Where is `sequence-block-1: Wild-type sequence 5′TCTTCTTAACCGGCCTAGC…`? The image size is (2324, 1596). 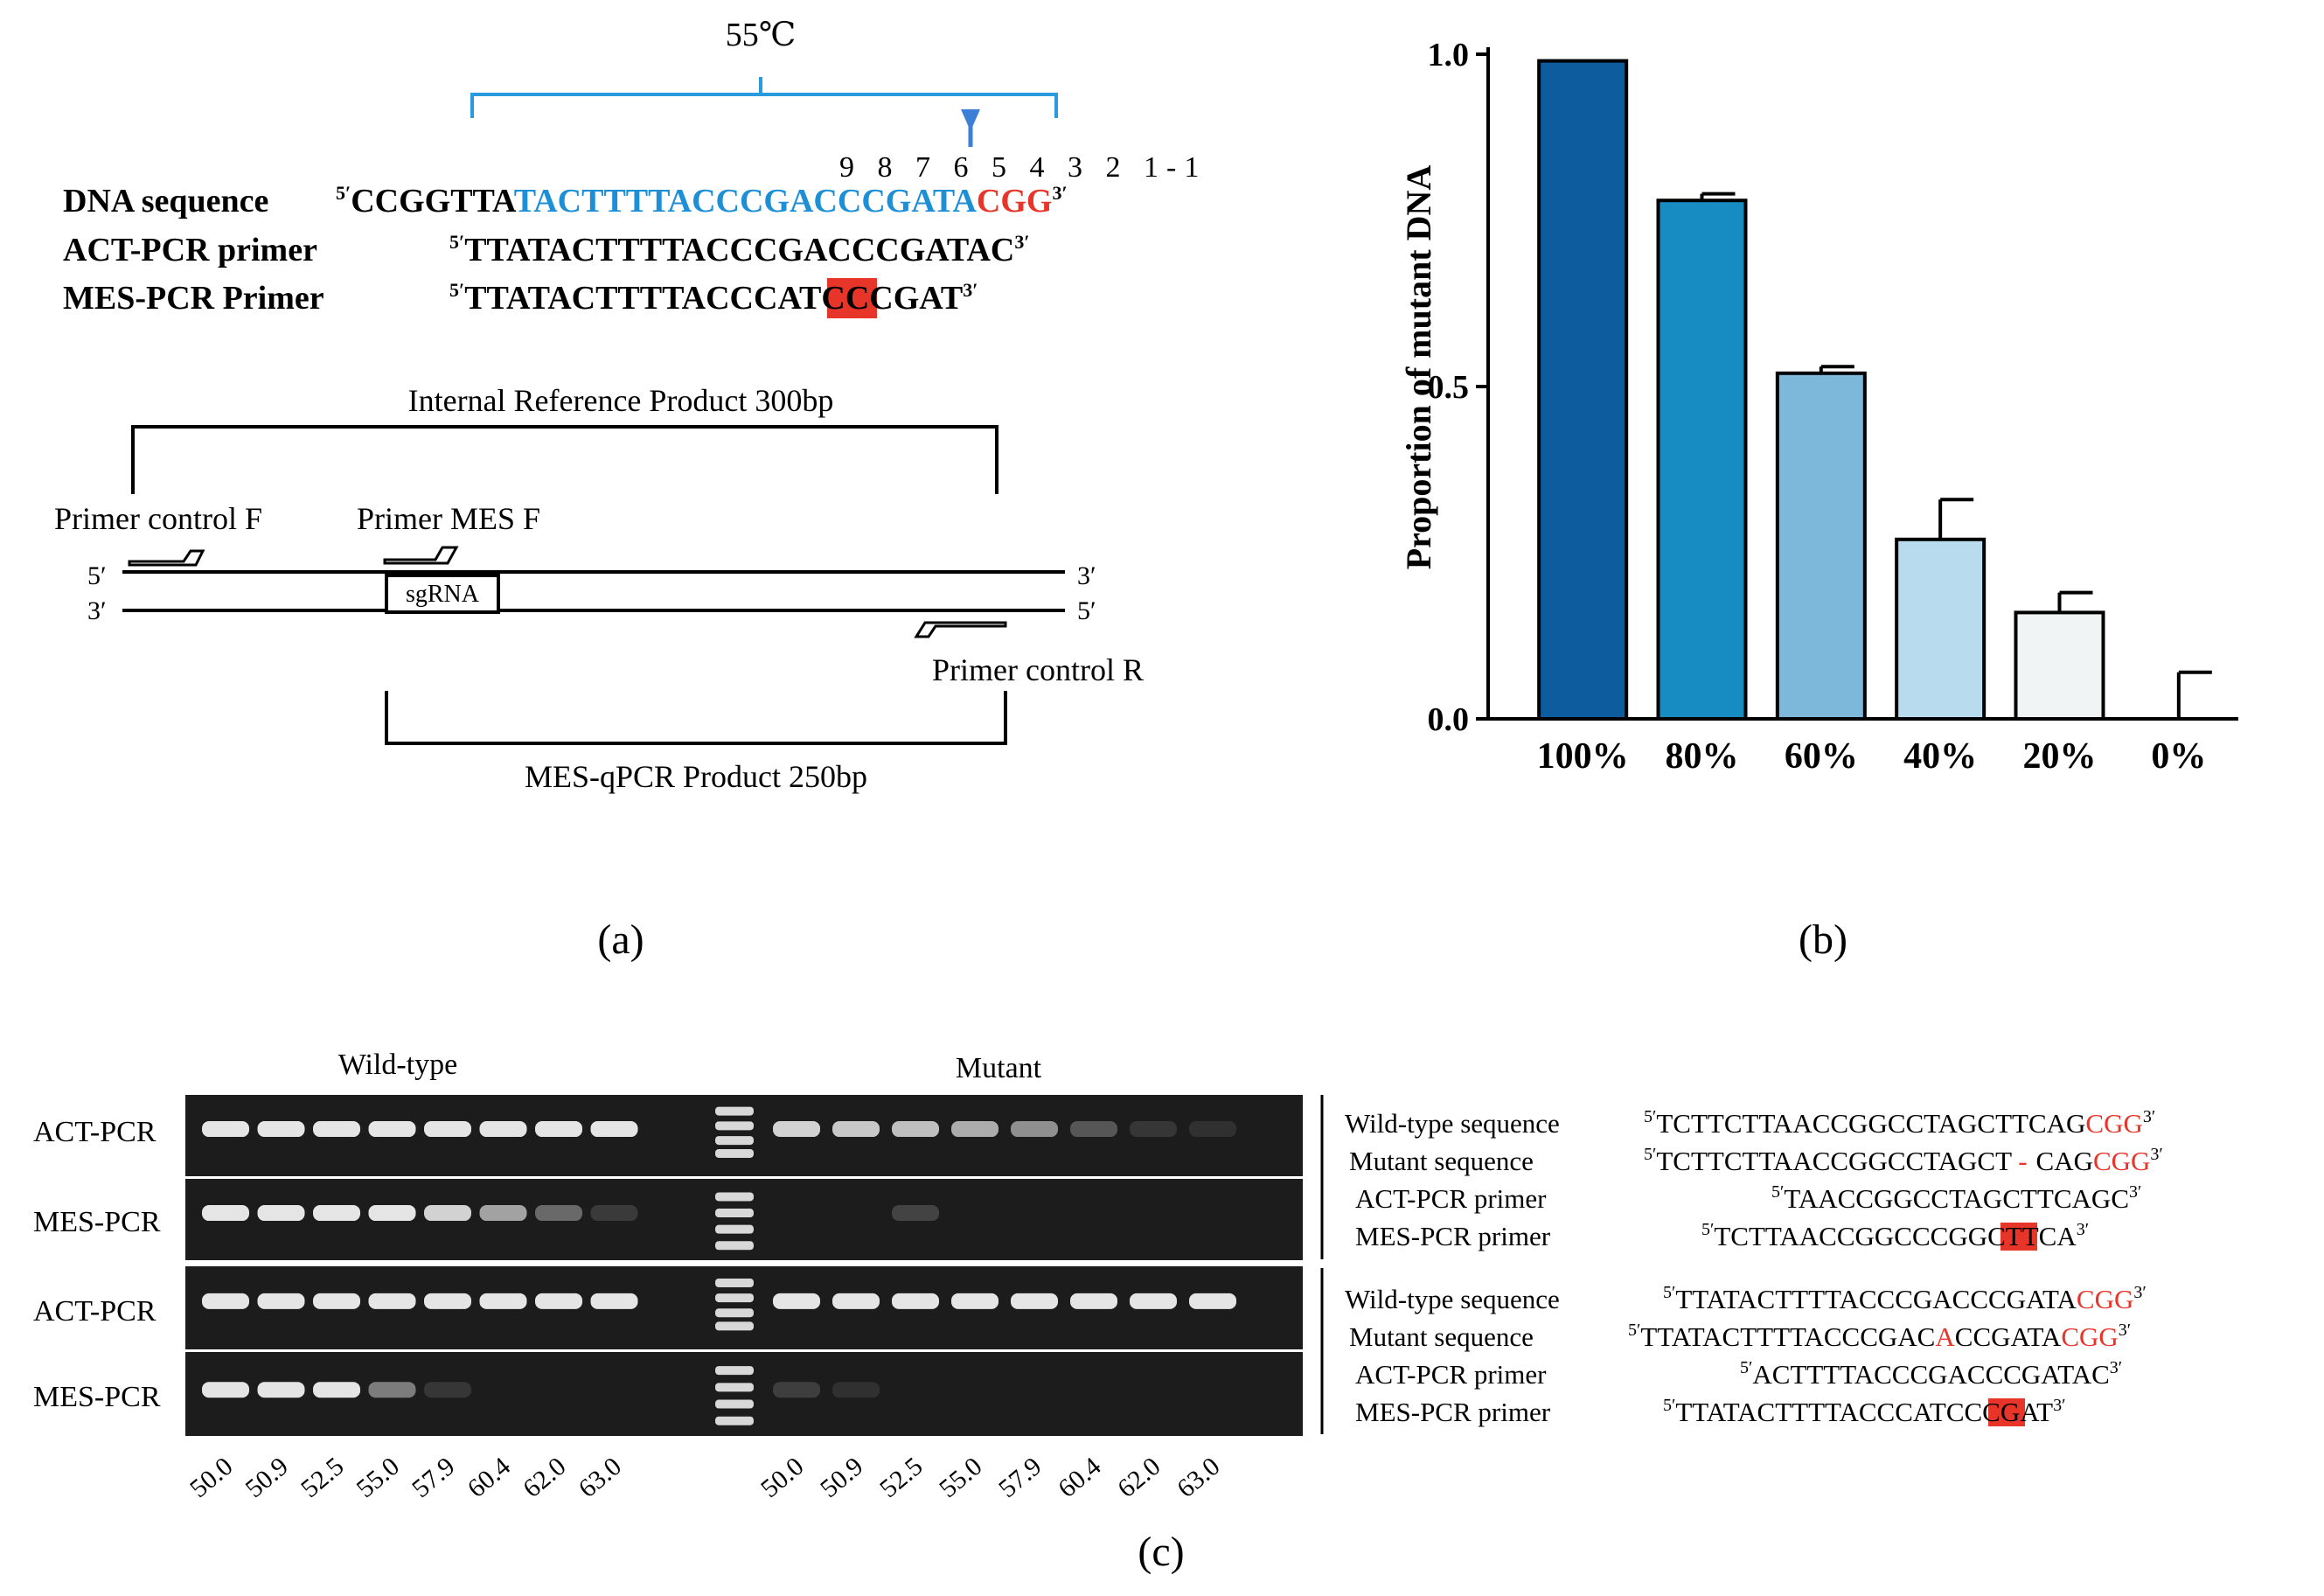
sequence-block-1: Wild-type sequence 5′TCTTCTTAACCGGCCTAGC… is located at coordinates (1754, 1179).